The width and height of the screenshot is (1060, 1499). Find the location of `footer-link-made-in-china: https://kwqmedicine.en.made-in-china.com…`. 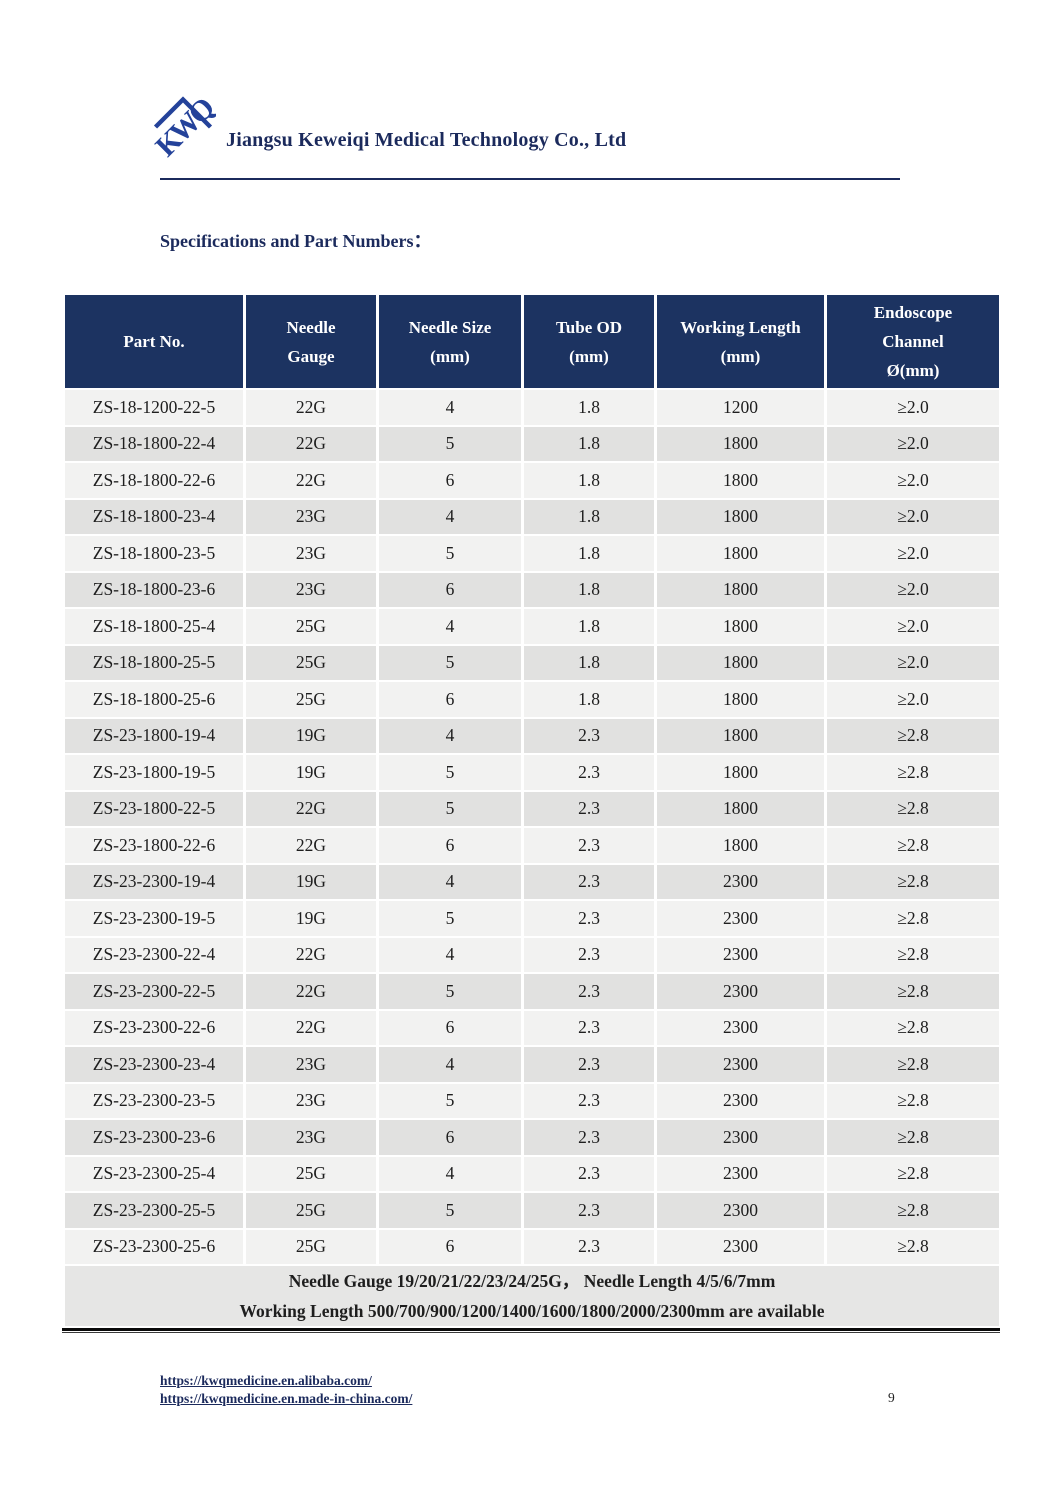

footer-link-made-in-china: https://kwqmedicine.en.made-in-china.com… is located at coordinates (286, 1398).